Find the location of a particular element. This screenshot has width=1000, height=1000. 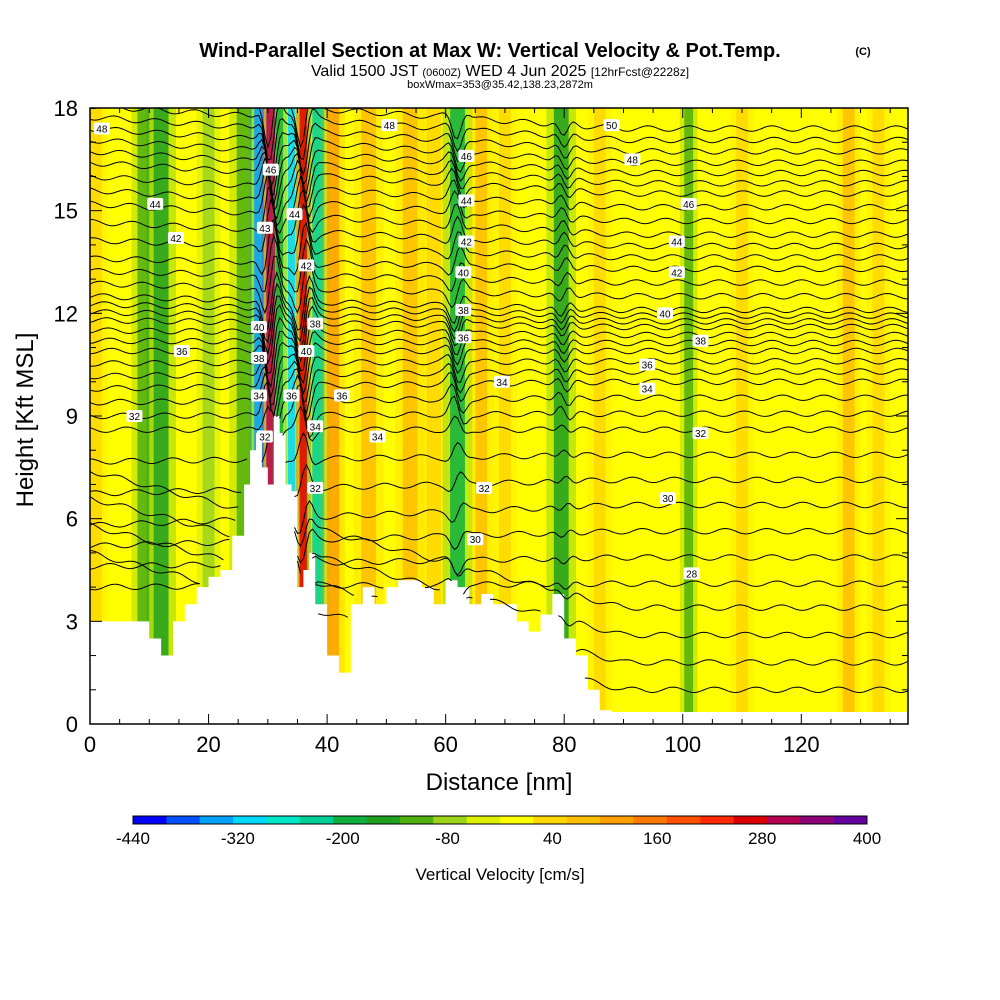

y-tick-label: 0 is located at coordinates (72, 724).